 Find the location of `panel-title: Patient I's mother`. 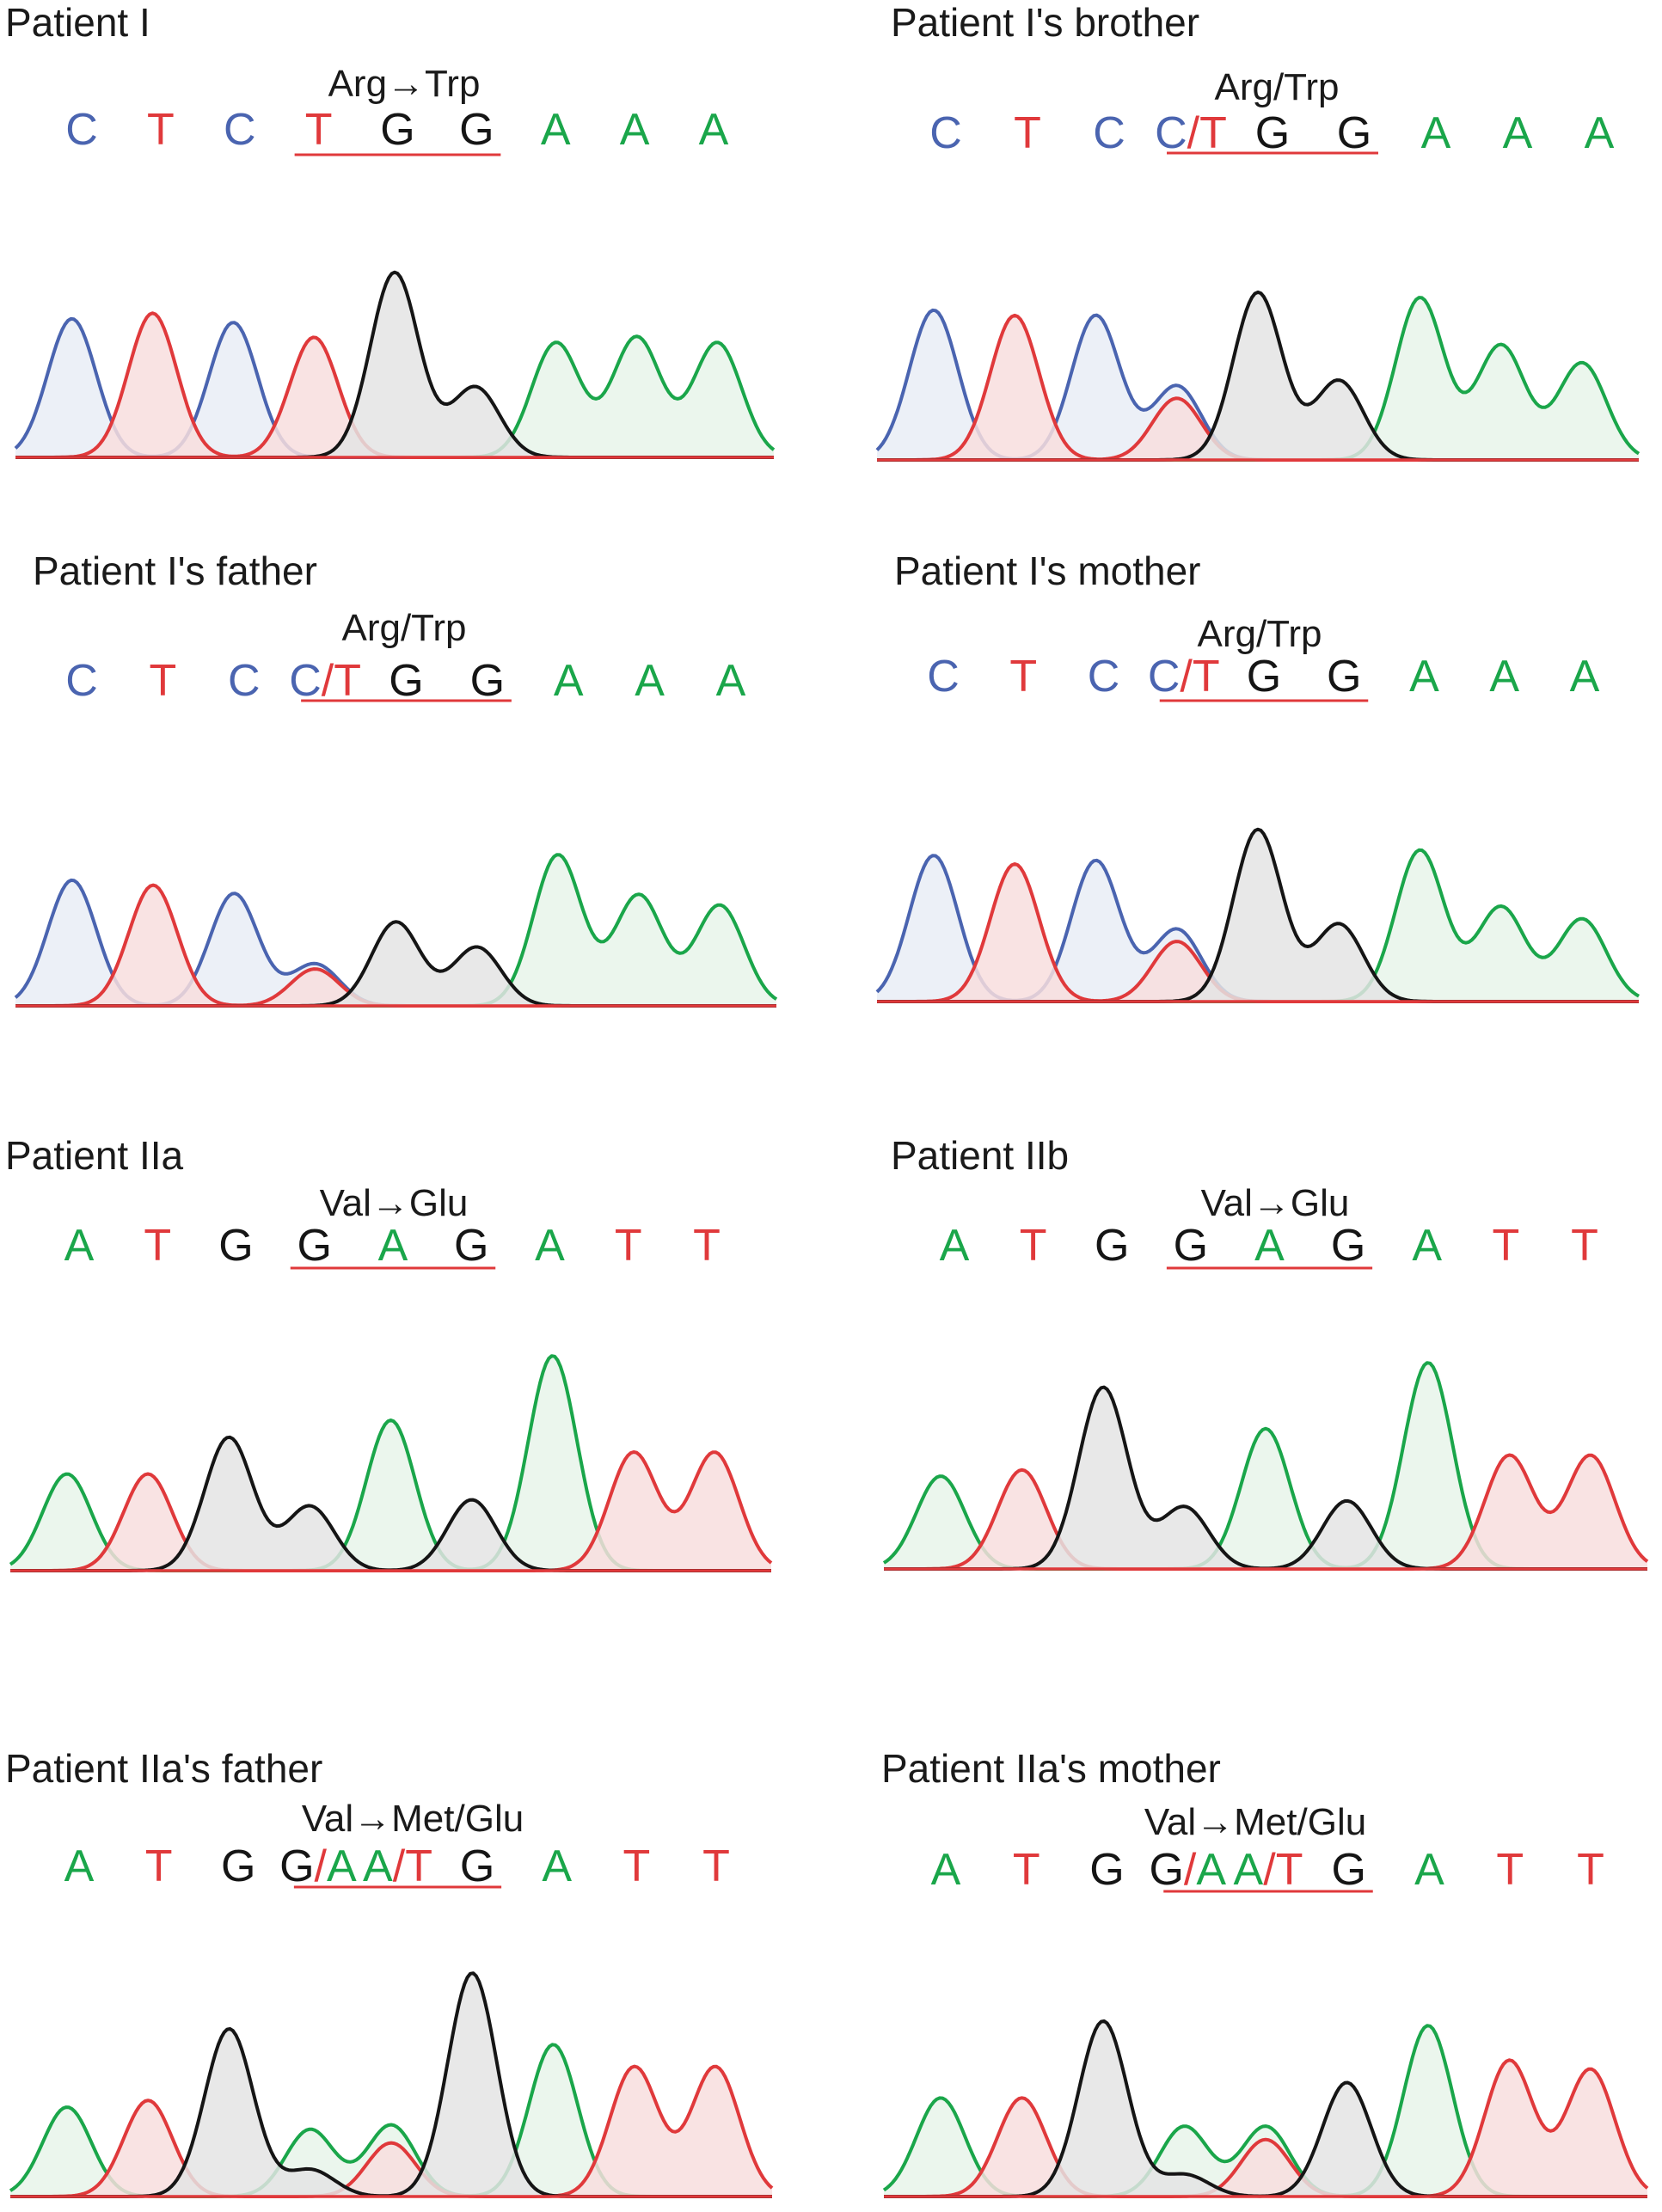

panel-title: Patient I's mother is located at coordinates (1047, 570).